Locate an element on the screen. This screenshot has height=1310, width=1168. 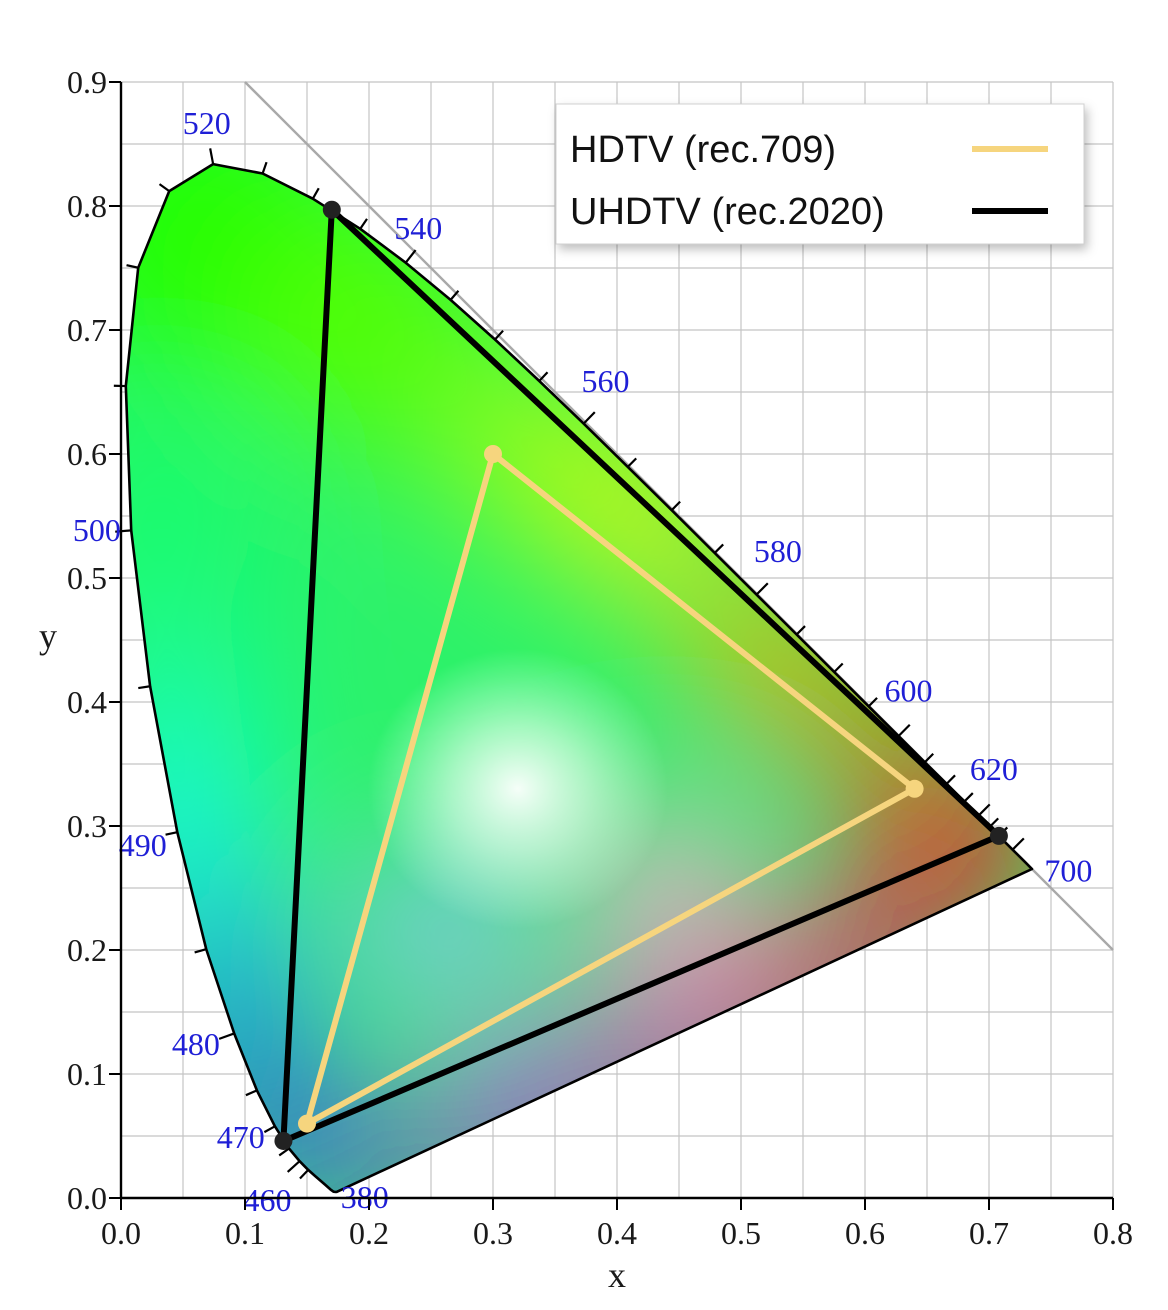
wavelength-label: 460 is located at coordinates (268, 1200).